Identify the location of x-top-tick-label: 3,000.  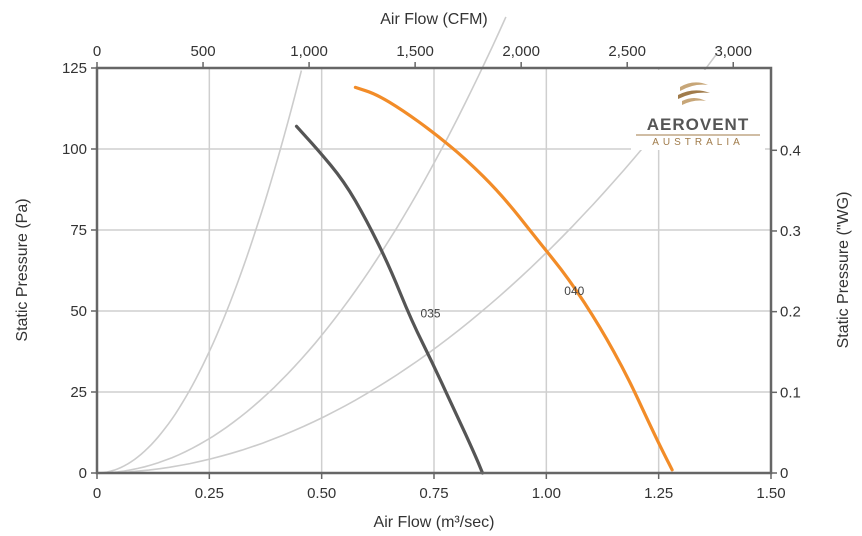
(733, 51).